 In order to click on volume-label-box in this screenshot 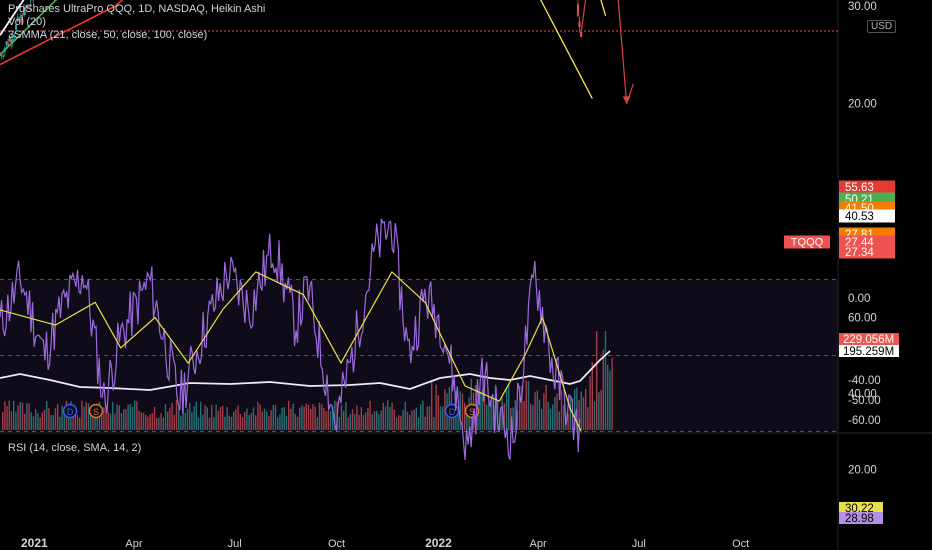, I will do `click(869, 351)`.